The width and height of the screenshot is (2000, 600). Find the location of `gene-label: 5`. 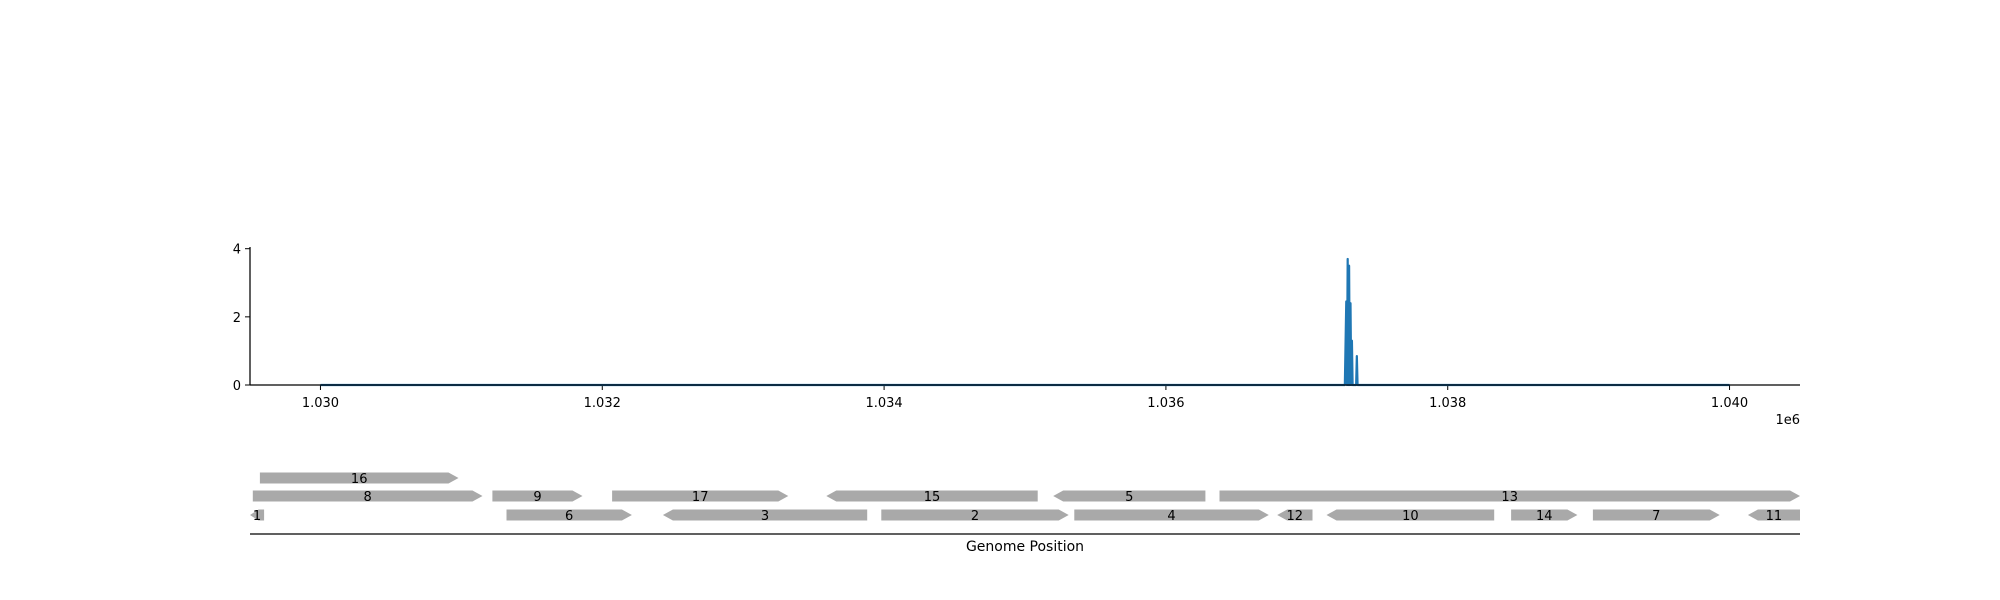

gene-label: 5 is located at coordinates (1129, 497).